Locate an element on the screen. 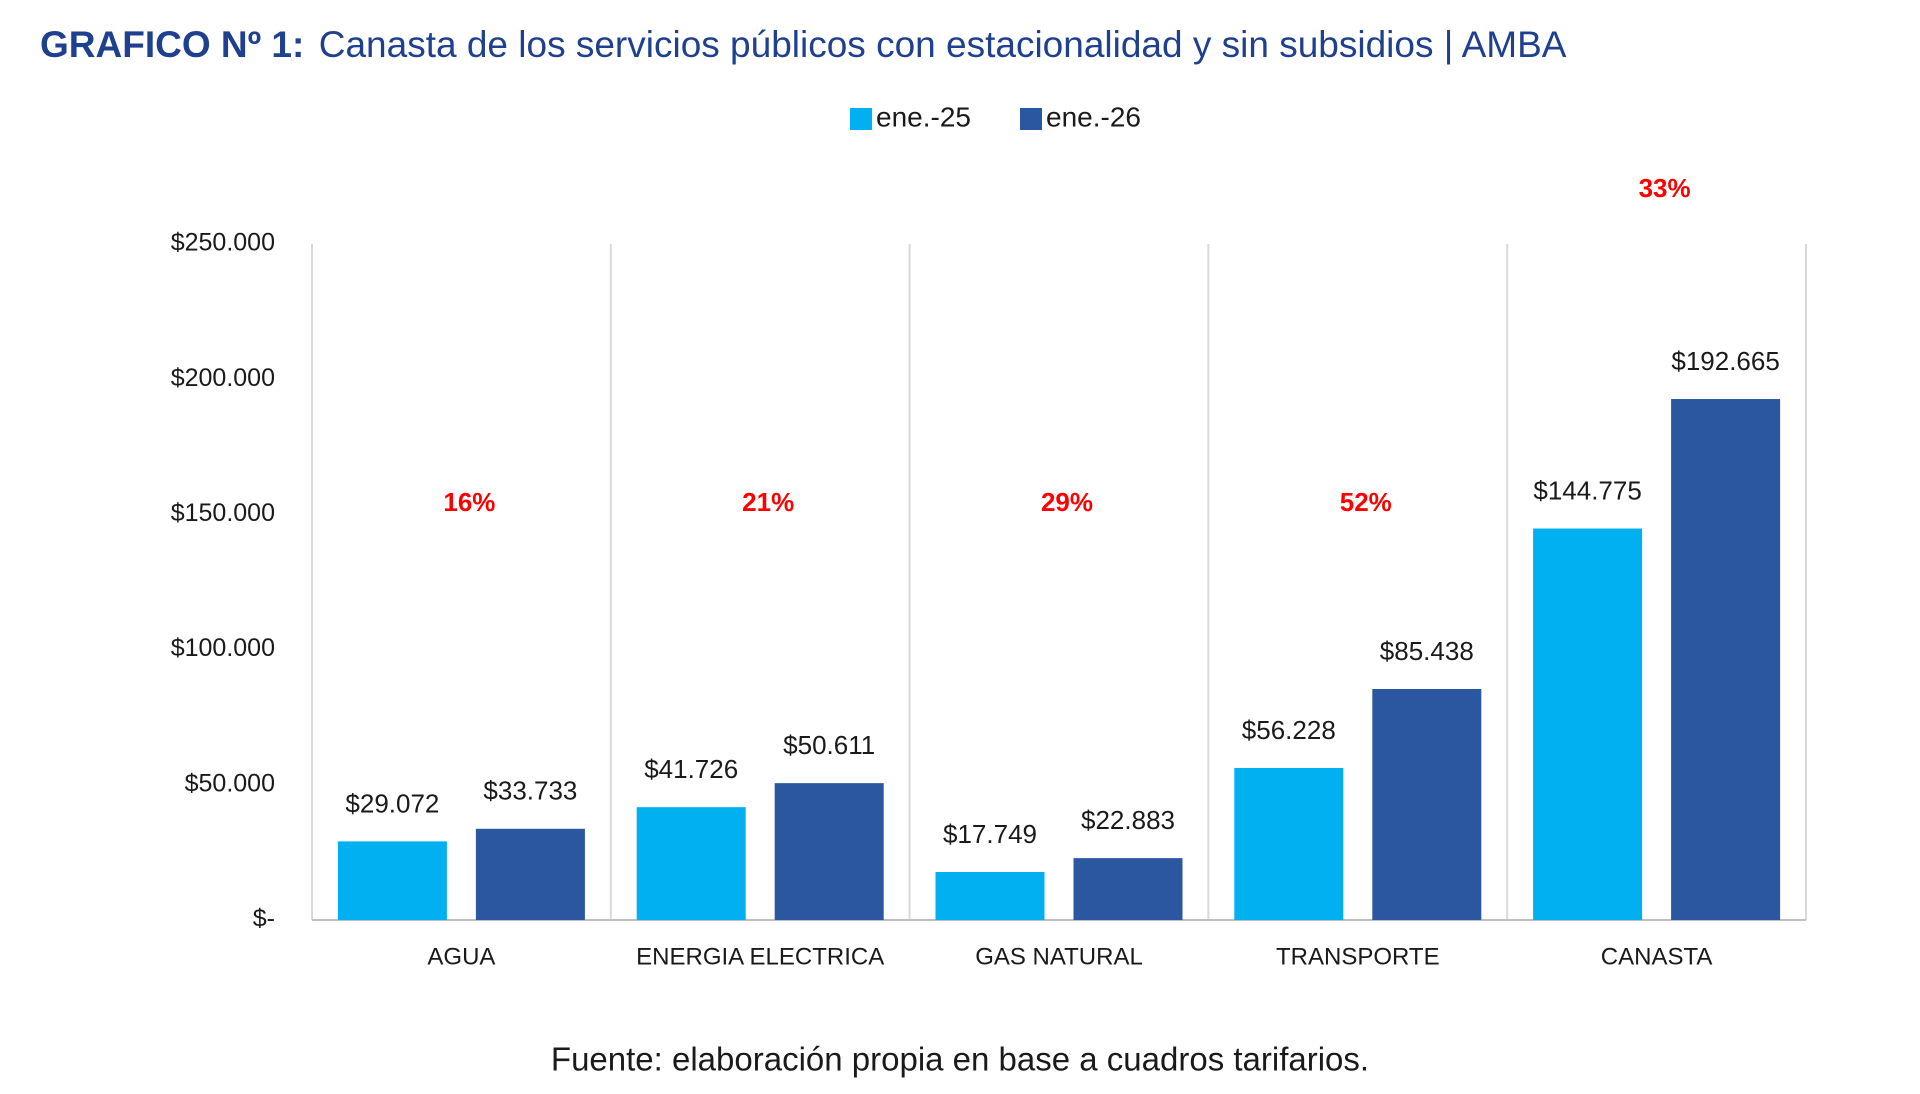 The width and height of the screenshot is (1920, 1094). y-tick-label: $200.000 is located at coordinates (223, 378).